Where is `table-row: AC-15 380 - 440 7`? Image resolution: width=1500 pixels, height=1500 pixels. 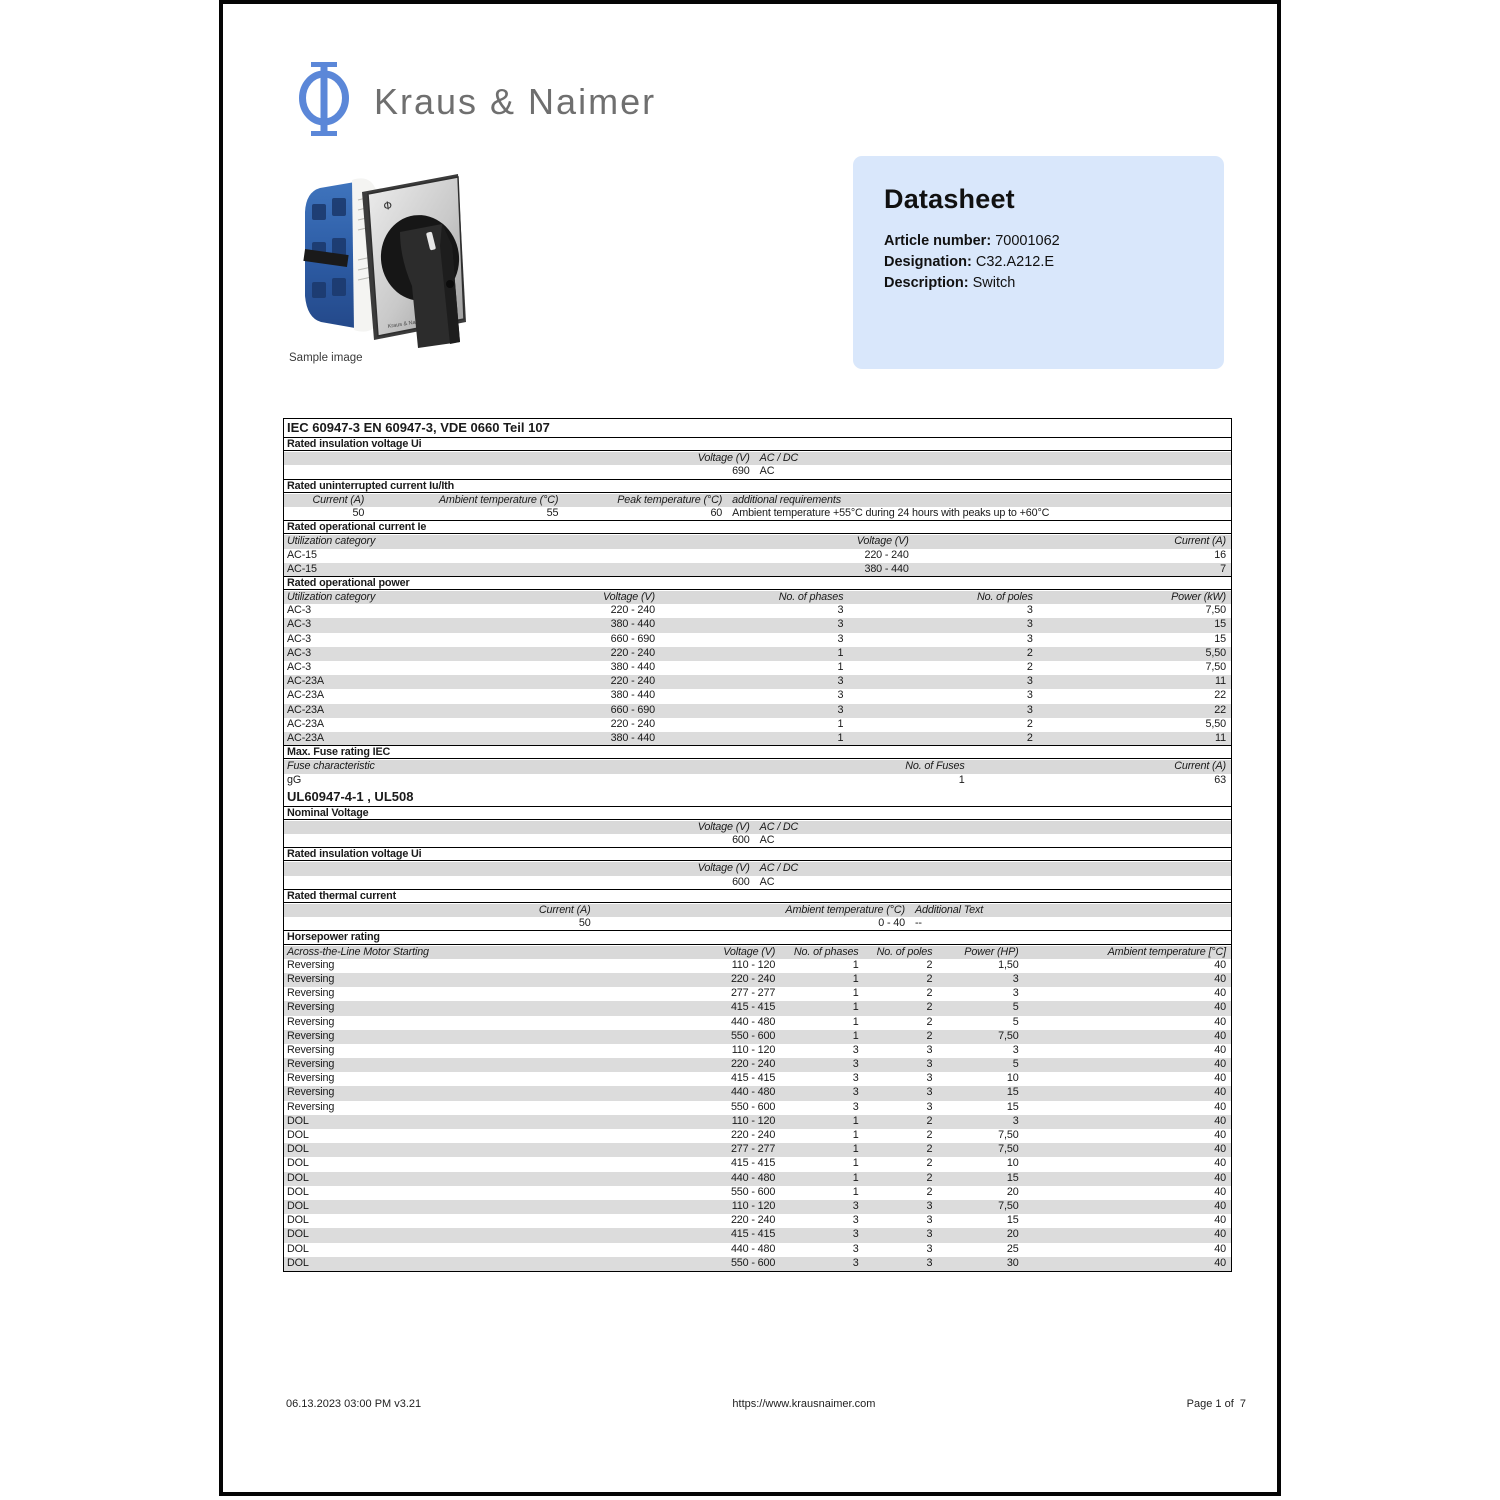 table-row: AC-15 380 - 440 7 is located at coordinates (757, 569).